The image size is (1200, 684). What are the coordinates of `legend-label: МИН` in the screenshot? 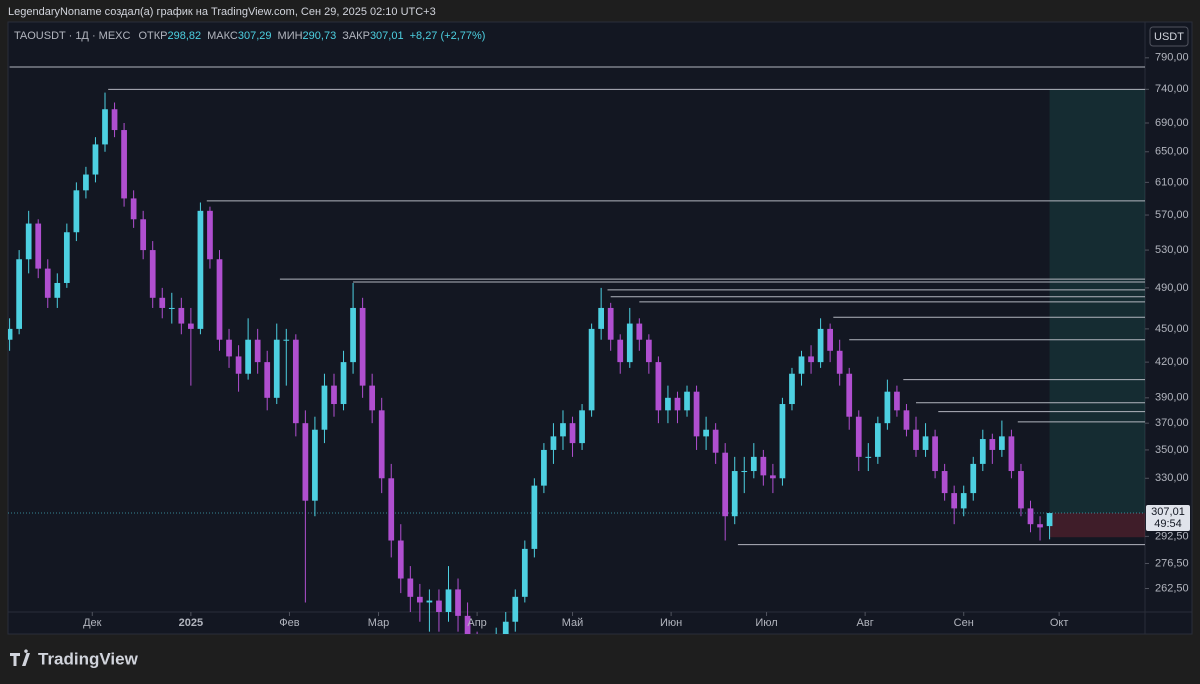 It's located at (290, 36).